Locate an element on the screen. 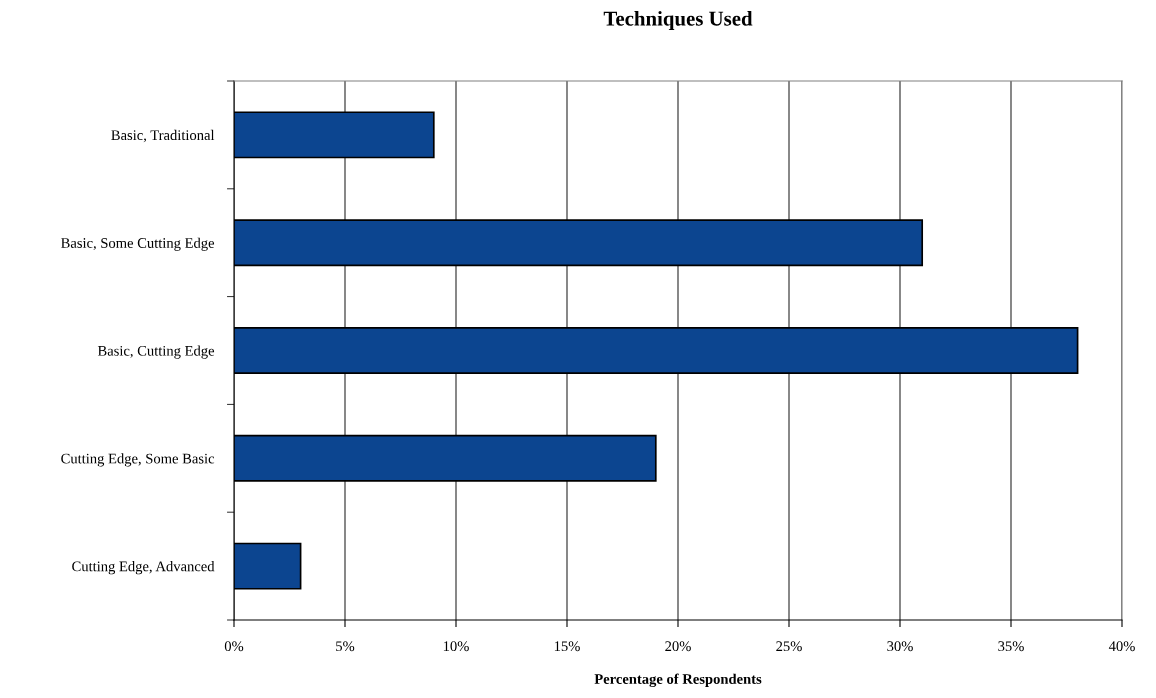  x-tick-label: 15% is located at coordinates (567, 646).